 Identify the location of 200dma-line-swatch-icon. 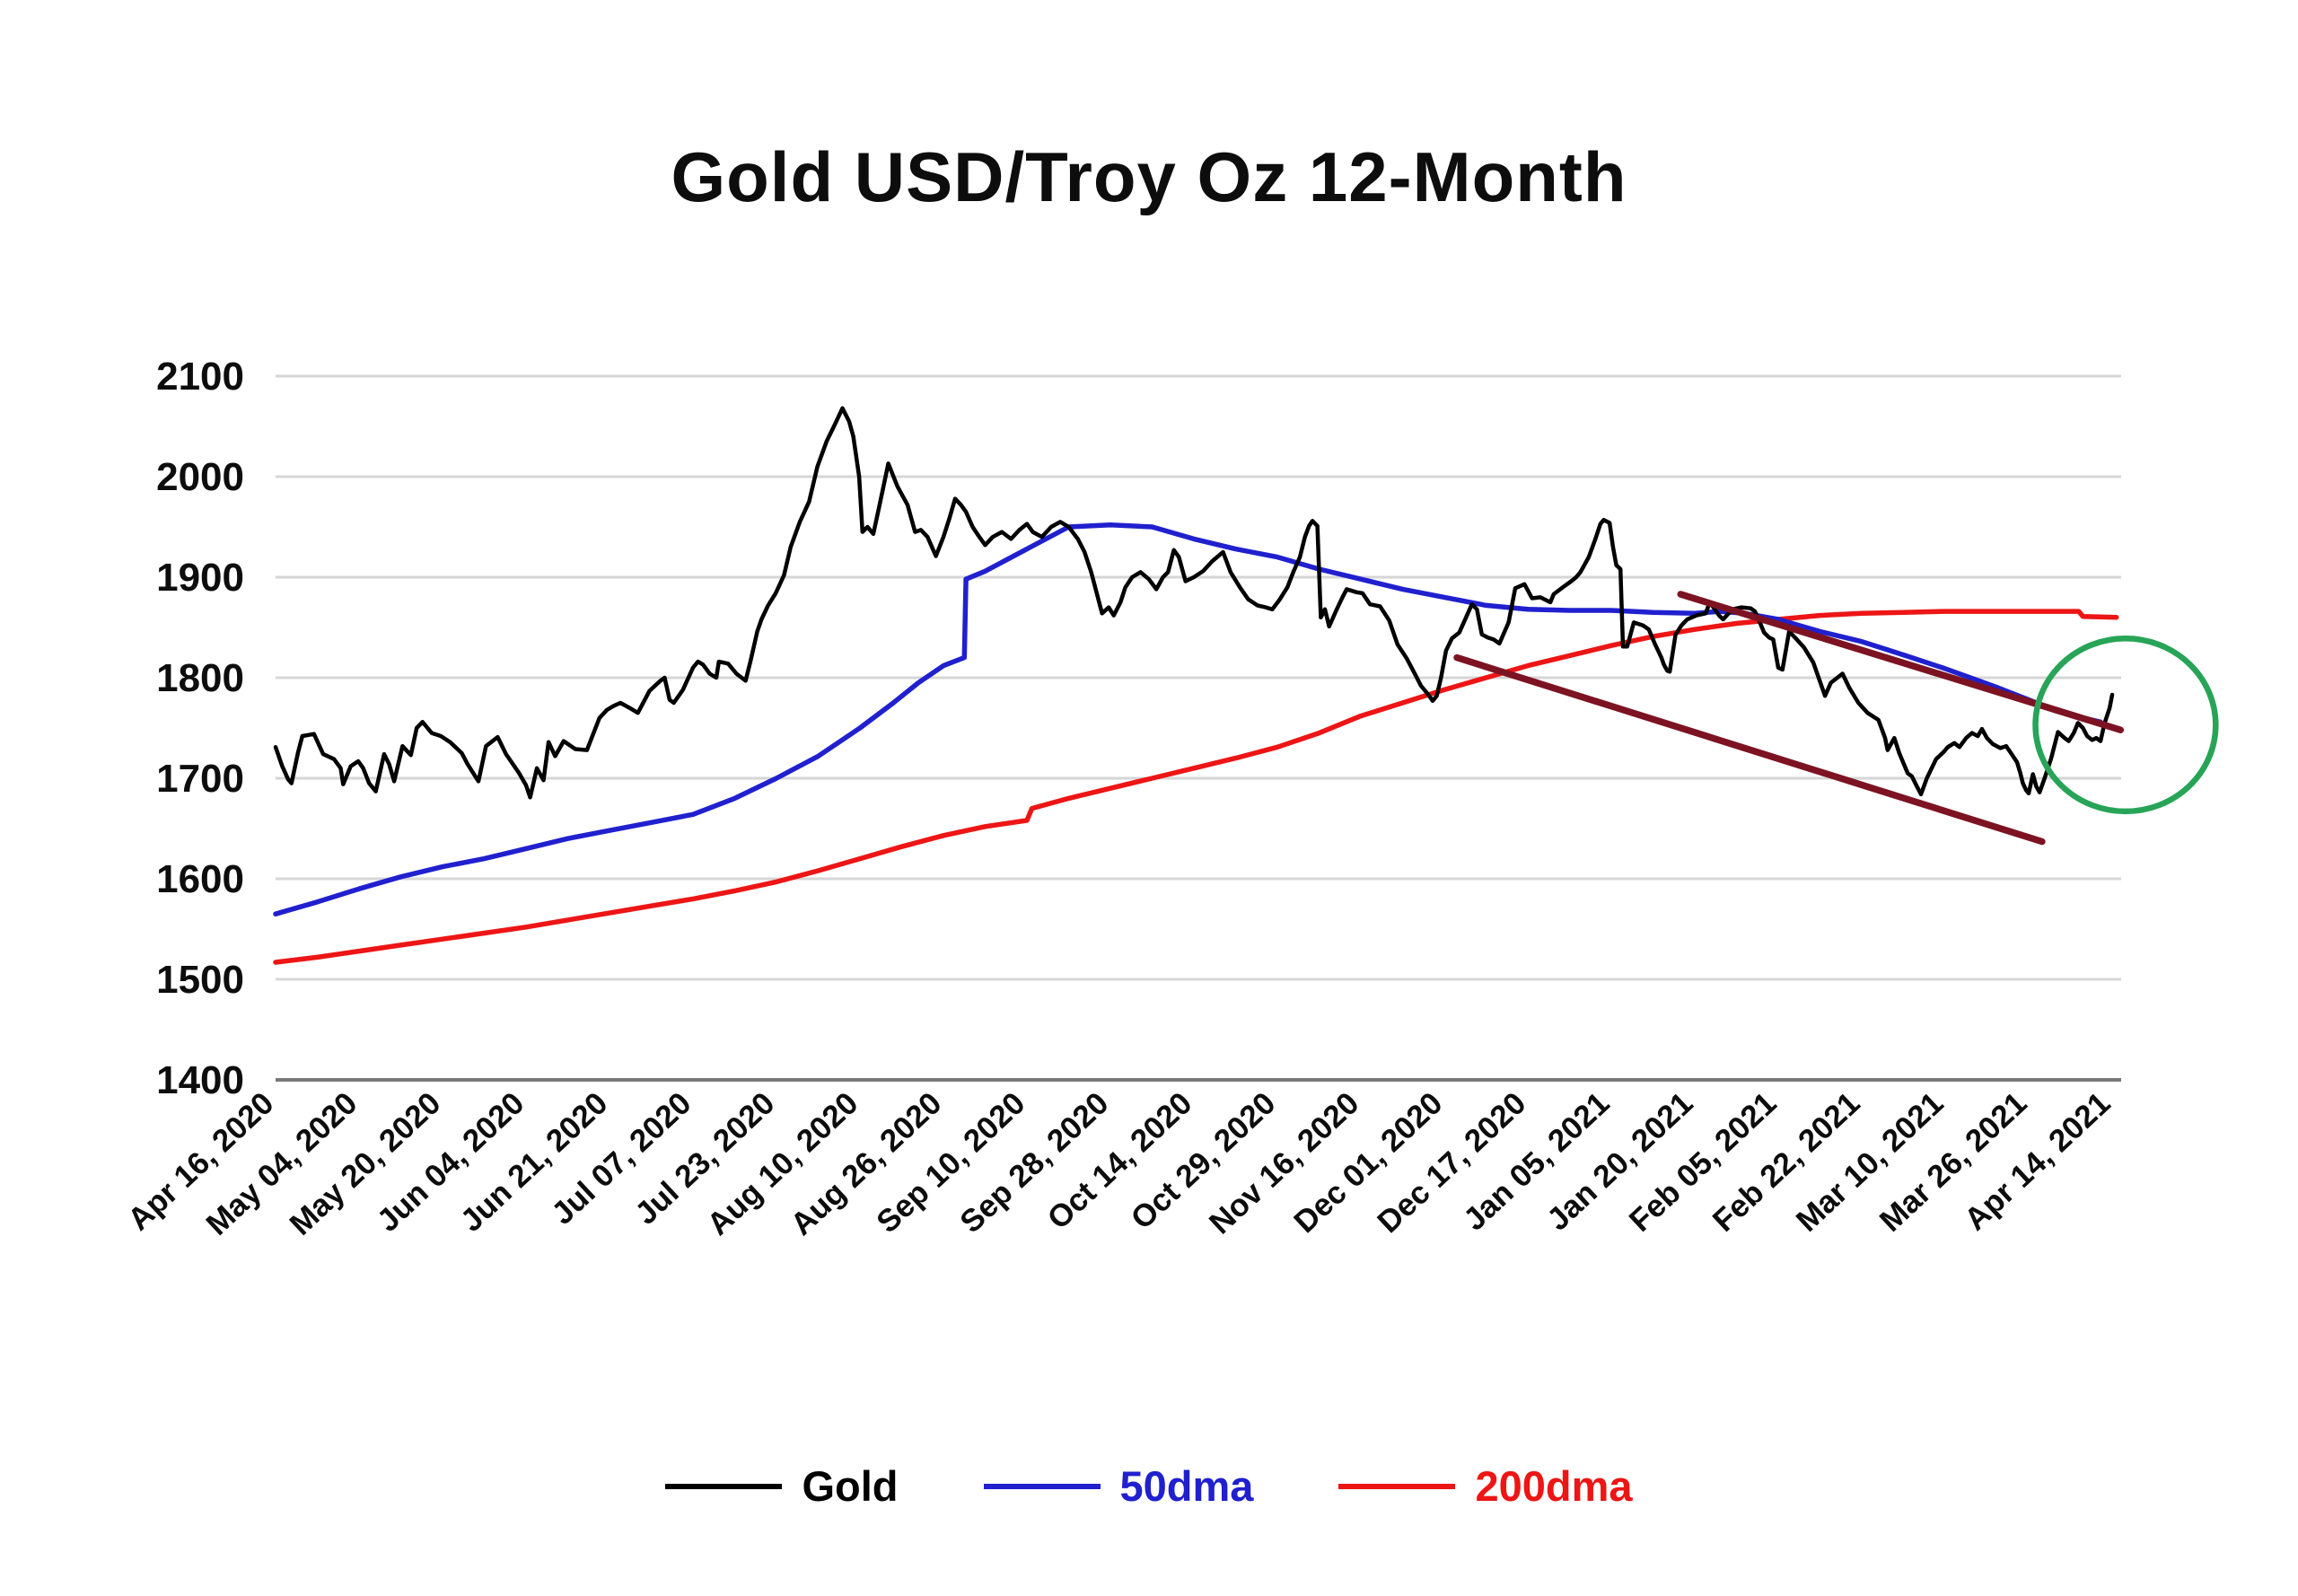
(1397, 1486).